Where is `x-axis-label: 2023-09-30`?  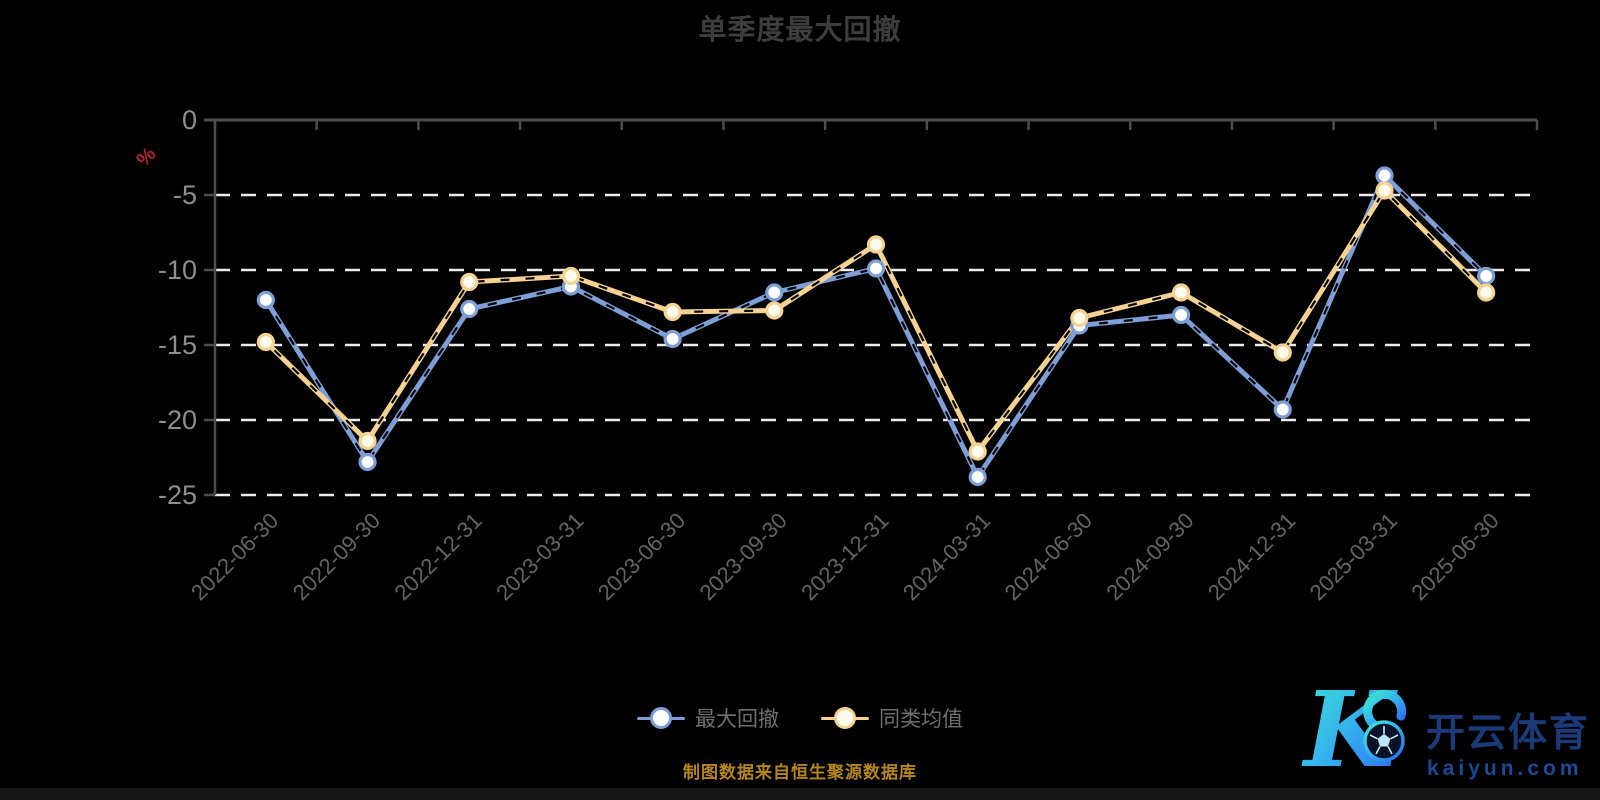
x-axis-label: 2023-09-30 is located at coordinates (743, 556).